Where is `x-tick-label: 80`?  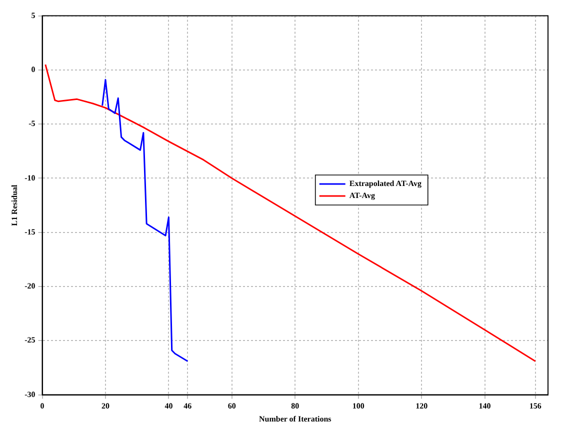
x-tick-label: 80 is located at coordinates (295, 406).